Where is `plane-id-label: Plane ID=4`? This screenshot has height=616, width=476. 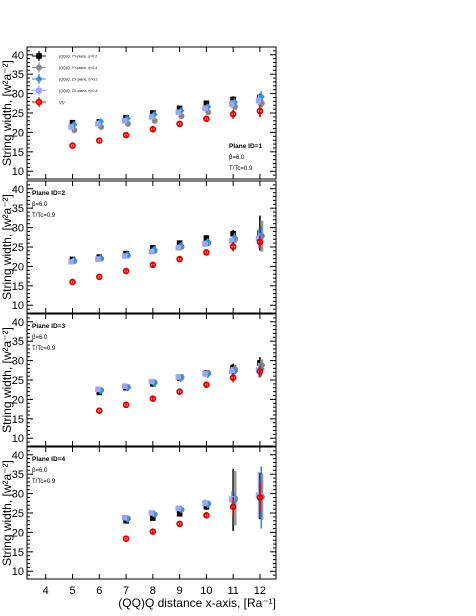
plane-id-label: Plane ID=4 is located at coordinates (48, 459).